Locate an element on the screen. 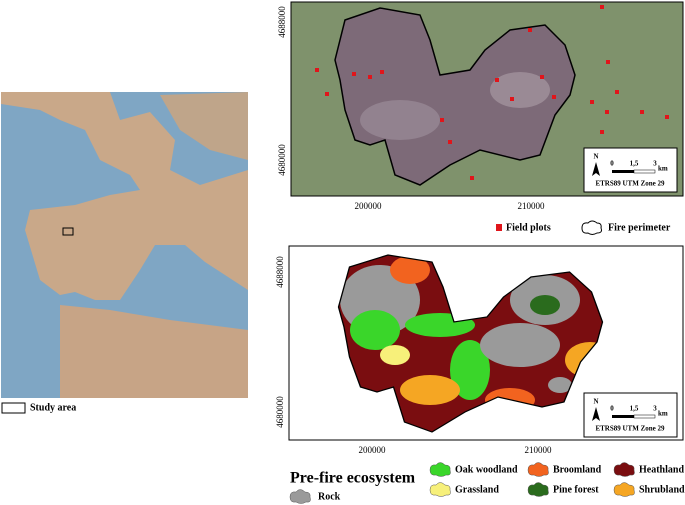  legend-label: Study area is located at coordinates (53, 407).